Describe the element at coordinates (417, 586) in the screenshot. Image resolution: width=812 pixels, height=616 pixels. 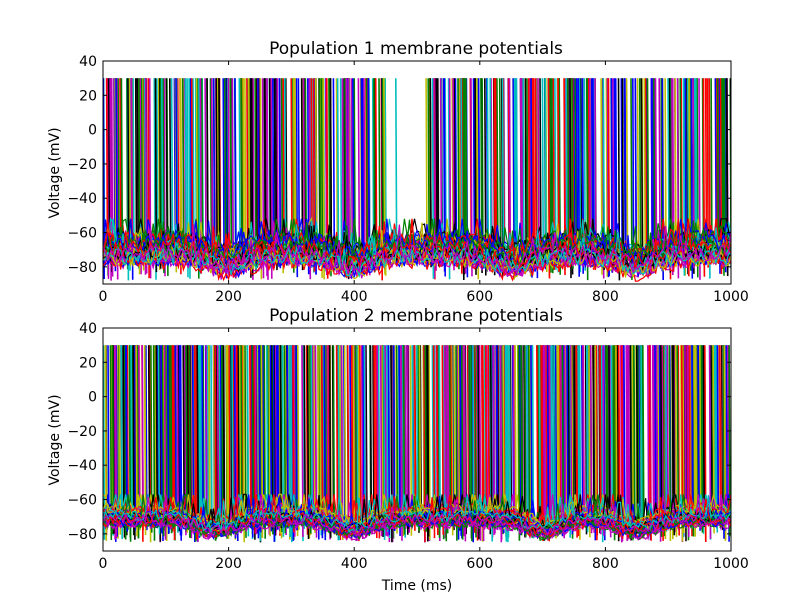
I see `x-axis-label: Time (ms)` at that location.